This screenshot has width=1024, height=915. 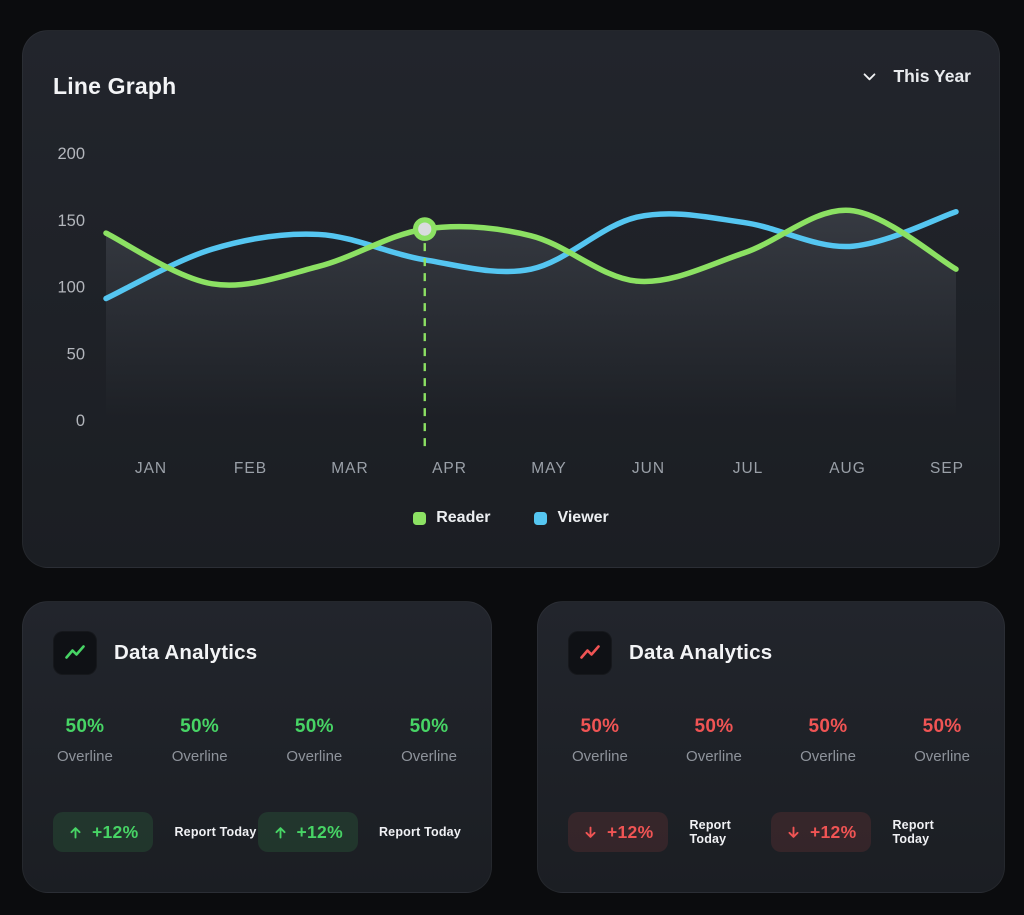 I want to click on viewer-line, so click(x=531, y=255).